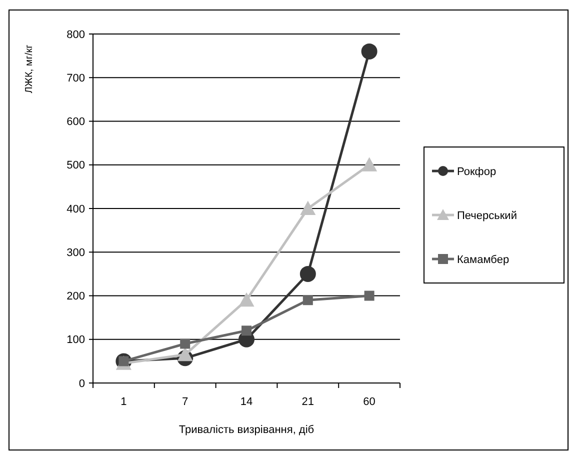  What do you see at coordinates (185, 402) in the screenshot?
I see `x-tick-label: 7` at bounding box center [185, 402].